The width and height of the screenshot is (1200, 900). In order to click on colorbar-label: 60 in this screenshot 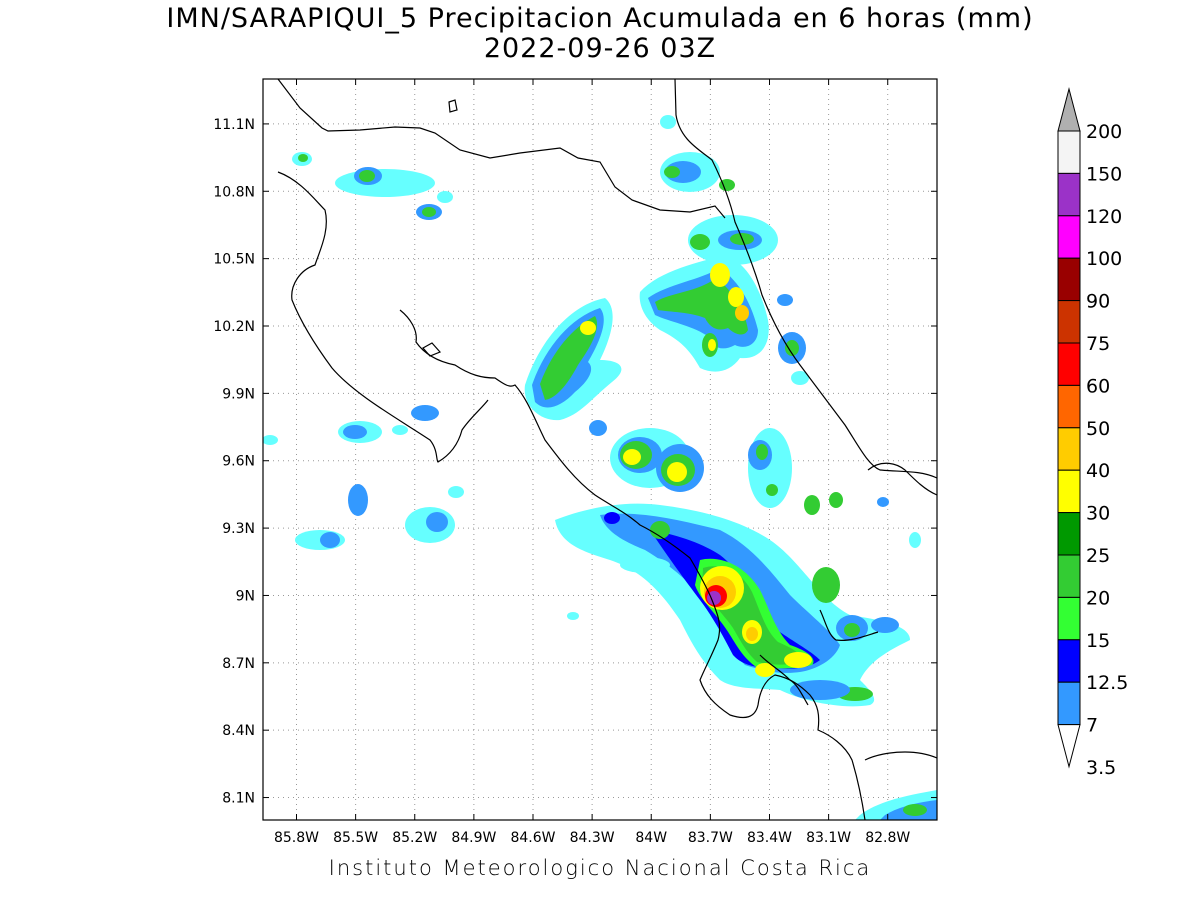, I will do `click(1098, 386)`.